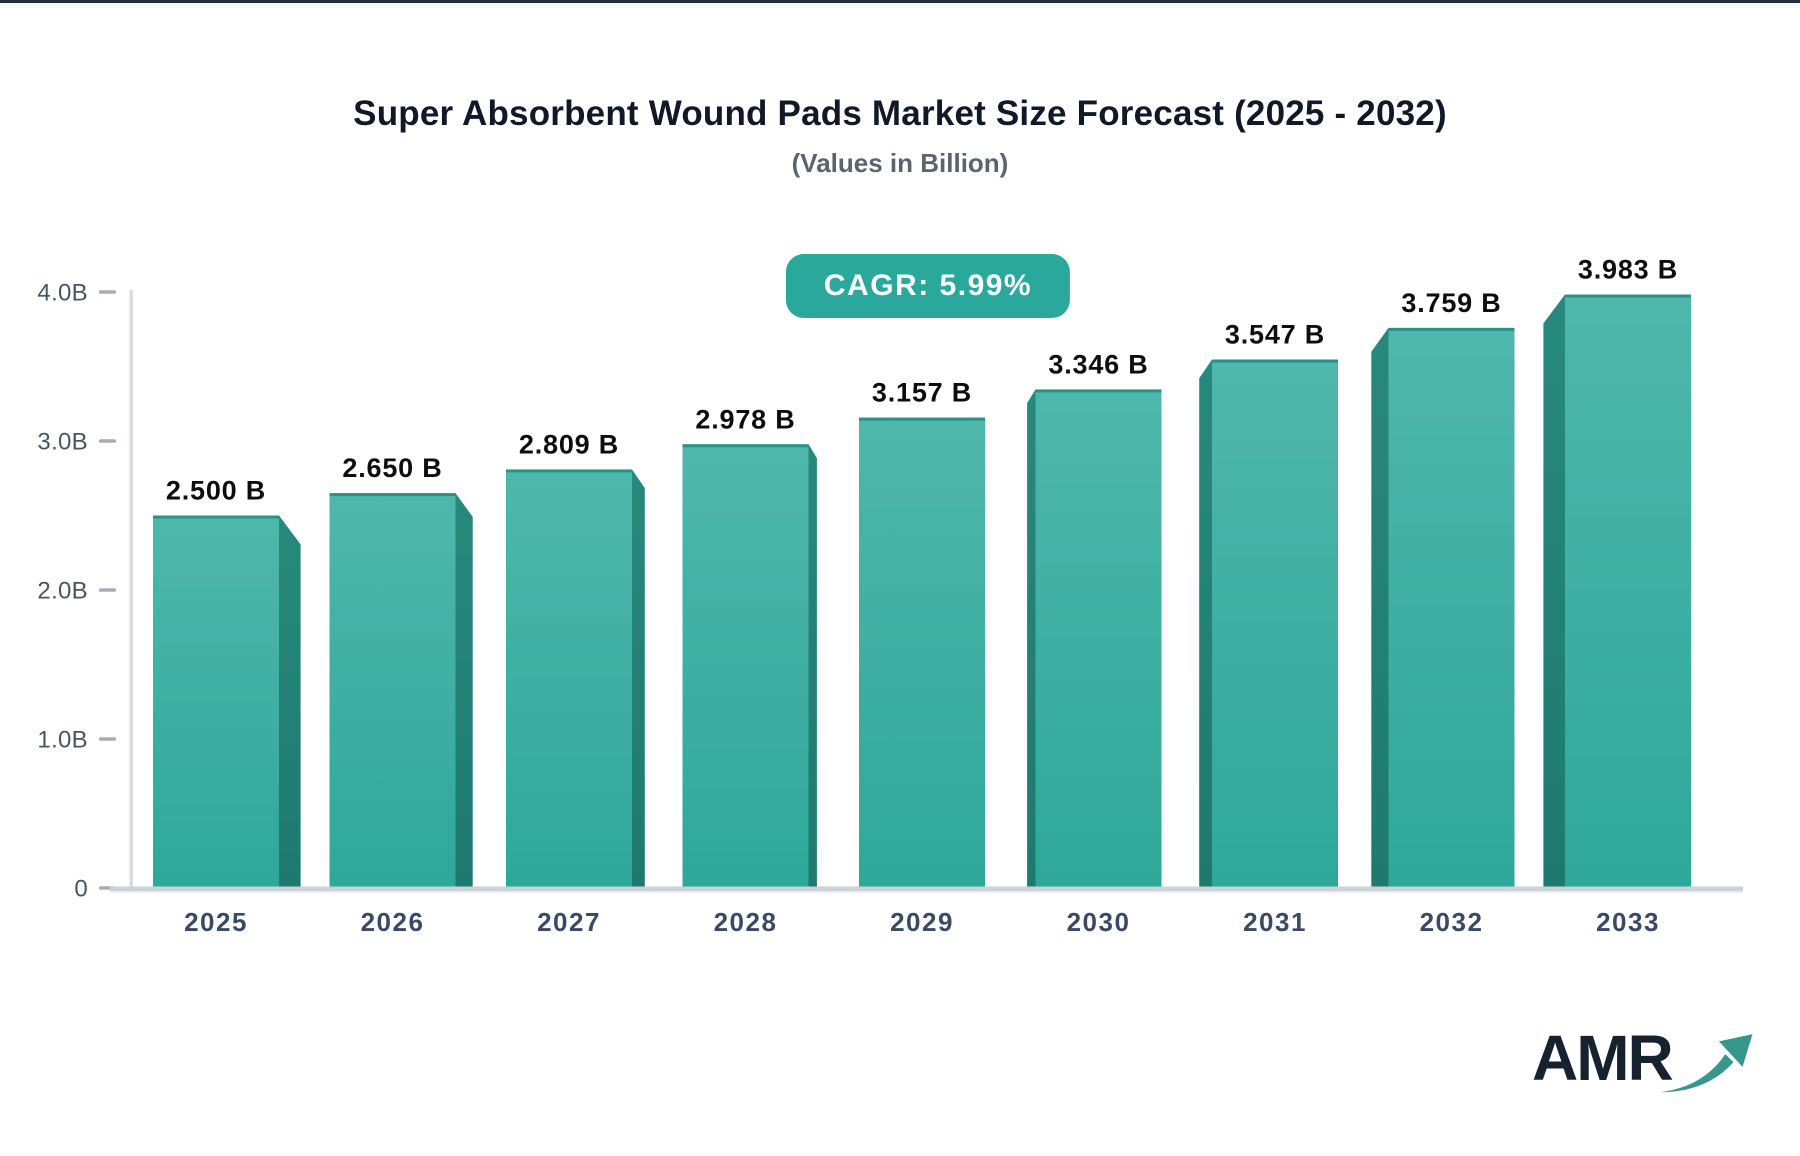  I want to click on growth-arrow-swoosh, so click(1696, 1073).